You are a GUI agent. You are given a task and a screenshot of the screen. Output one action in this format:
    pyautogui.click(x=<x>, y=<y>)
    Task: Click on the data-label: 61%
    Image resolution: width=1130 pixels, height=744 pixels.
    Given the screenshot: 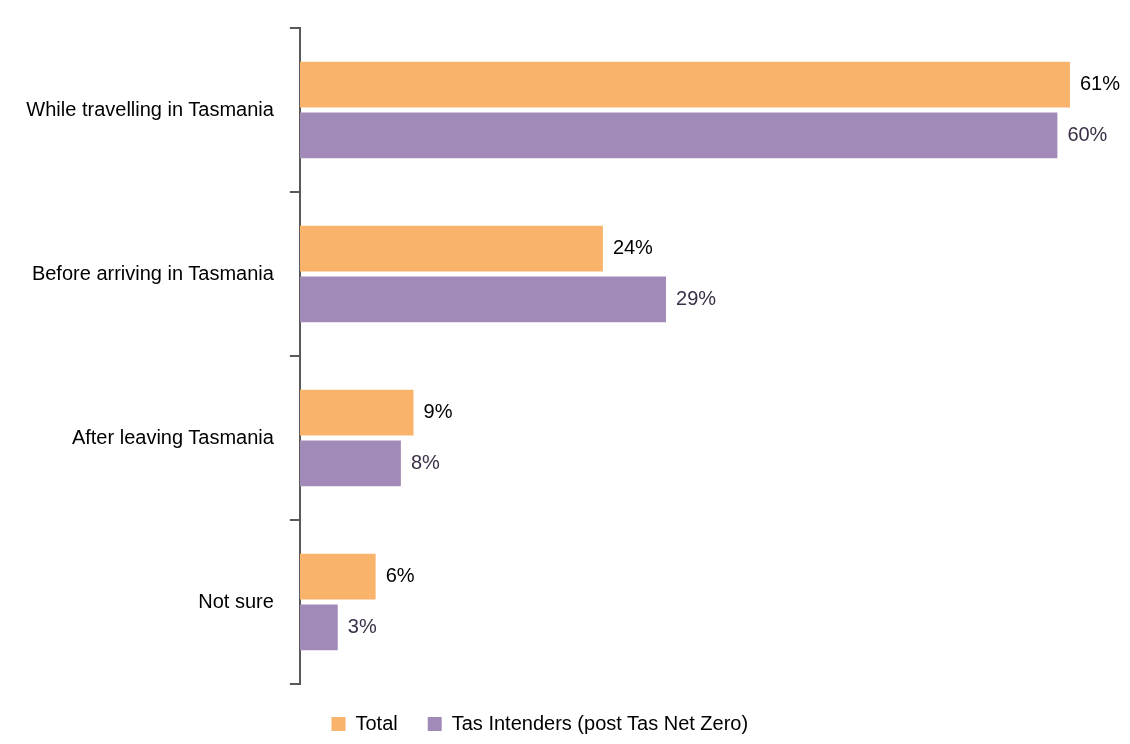 What is the action you would take?
    pyautogui.click(x=1100, y=83)
    